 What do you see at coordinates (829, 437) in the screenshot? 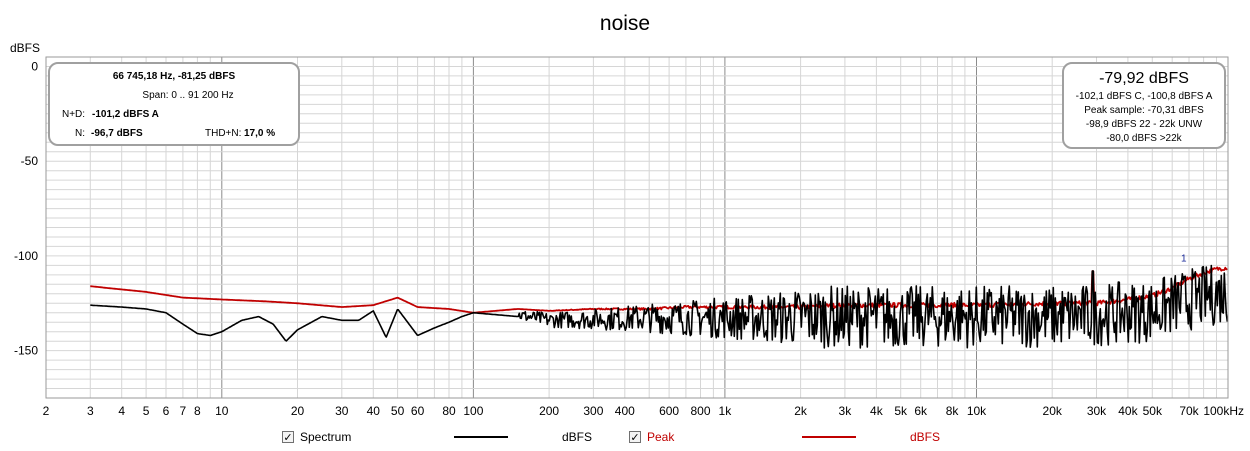
I see `peak-swatch` at bounding box center [829, 437].